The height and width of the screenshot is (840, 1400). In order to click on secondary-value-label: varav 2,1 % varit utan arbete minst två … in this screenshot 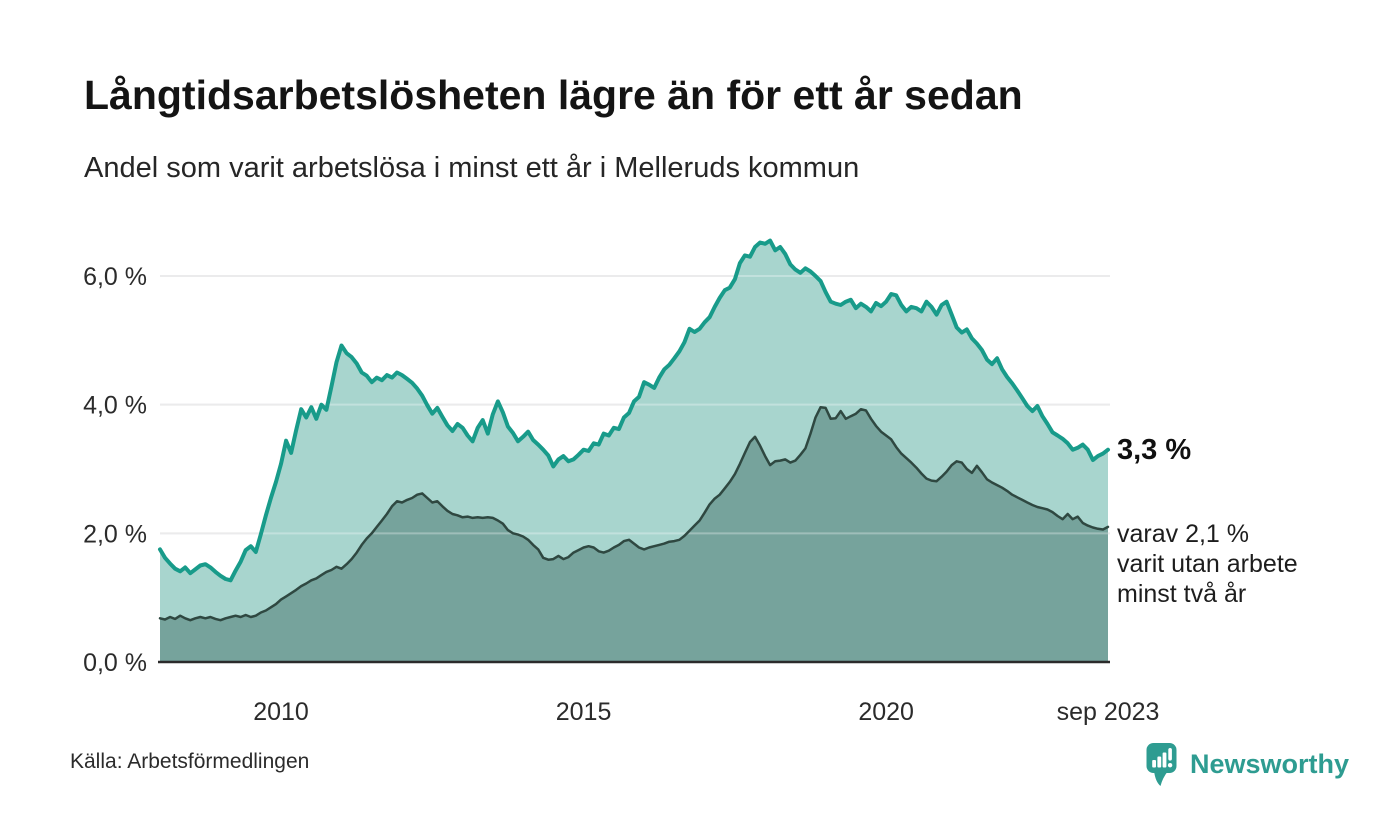, I will do `click(1207, 564)`.